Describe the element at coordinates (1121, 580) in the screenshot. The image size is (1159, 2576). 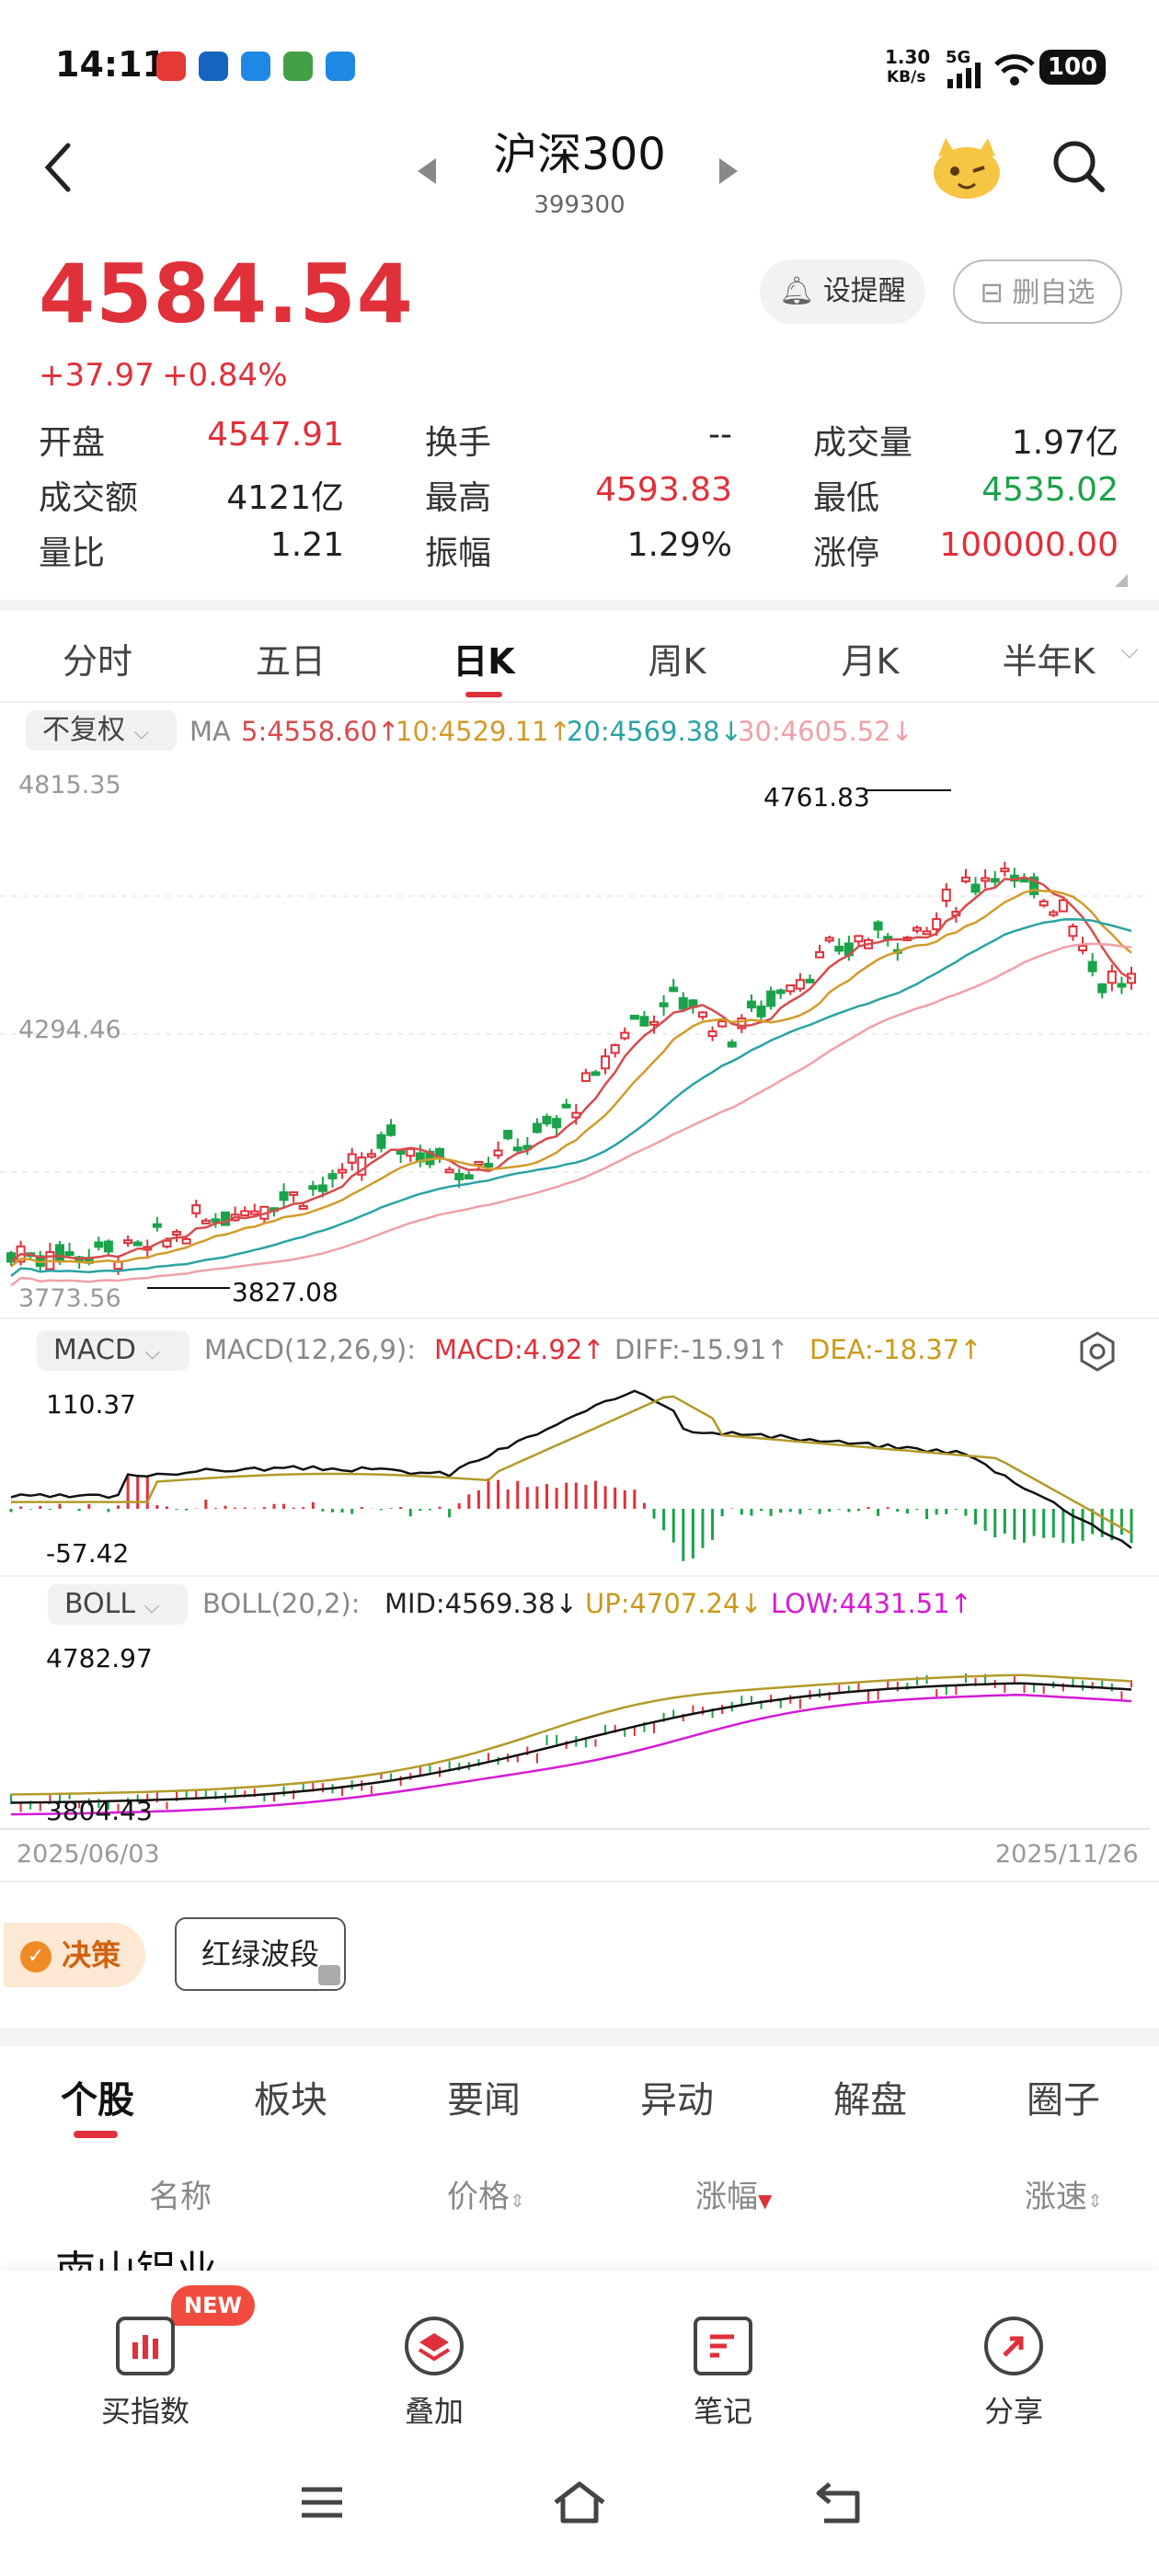
I see `expand-corner-icon` at that location.